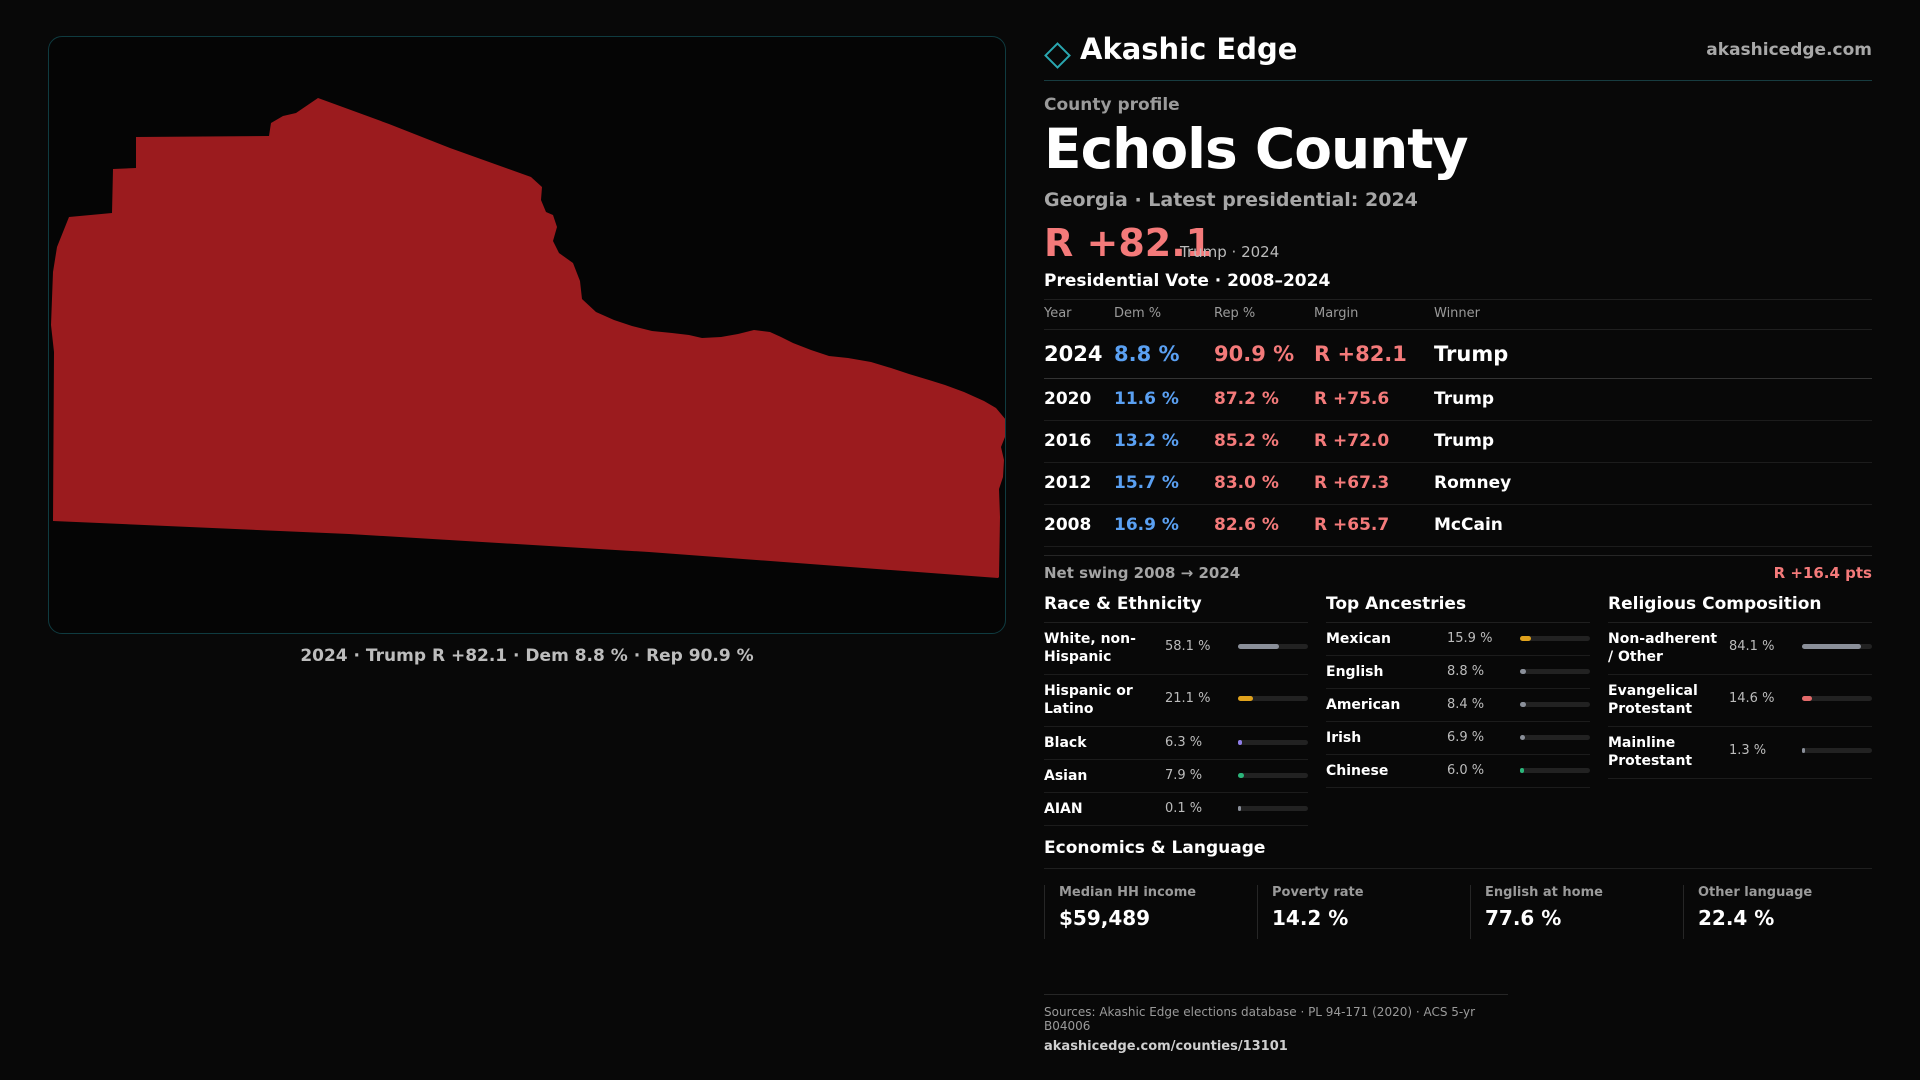 The height and width of the screenshot is (1080, 1920). Describe the element at coordinates (1470, 638) in the screenshot. I see `item-value: 15.9 %` at that location.